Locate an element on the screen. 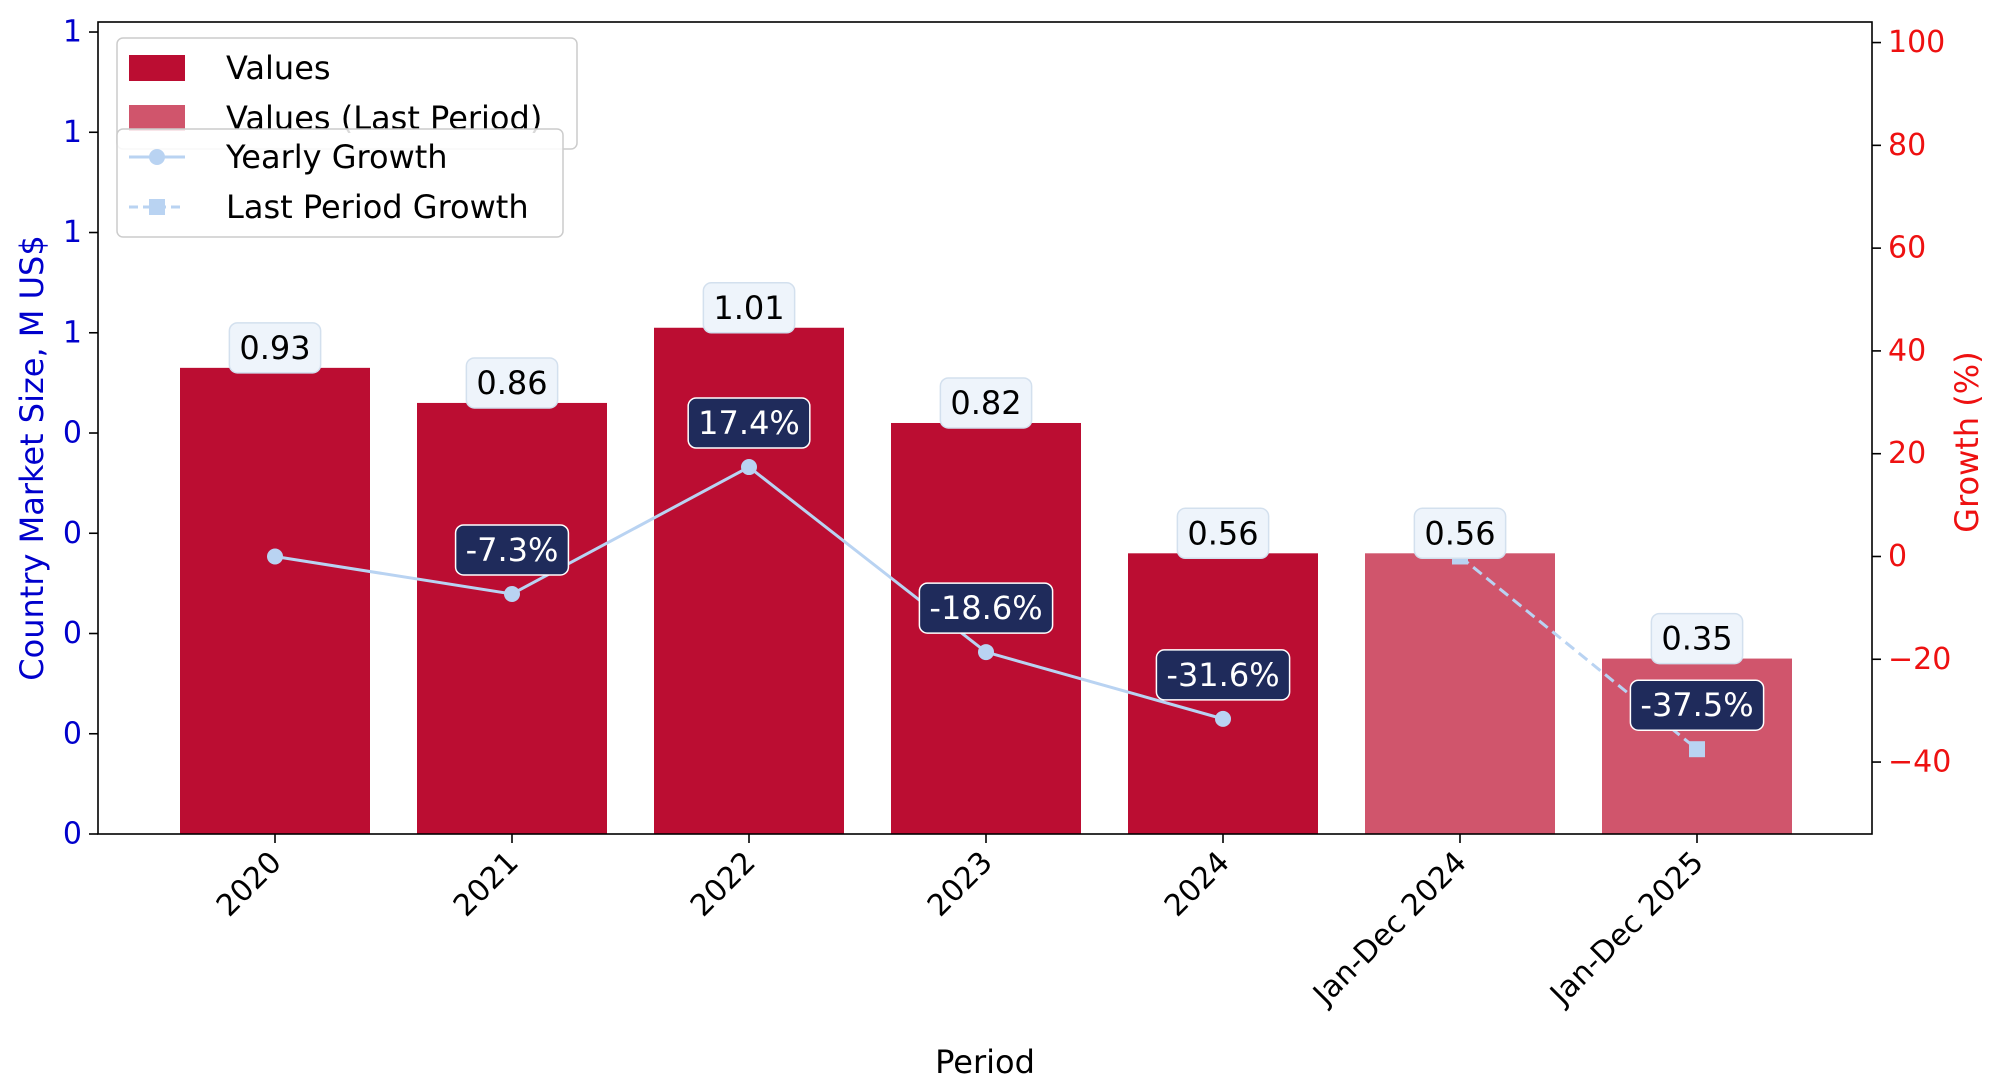  x-axis-title: Period is located at coordinates (985, 1062).